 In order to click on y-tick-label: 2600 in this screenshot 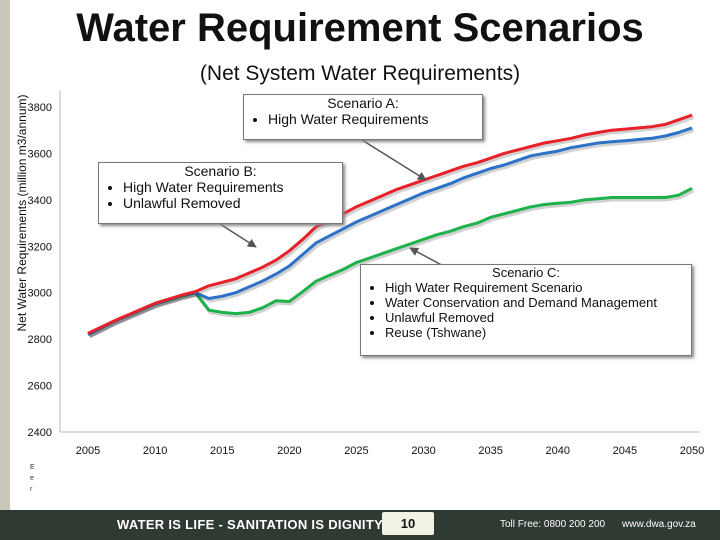, I will do `click(40, 387)`.